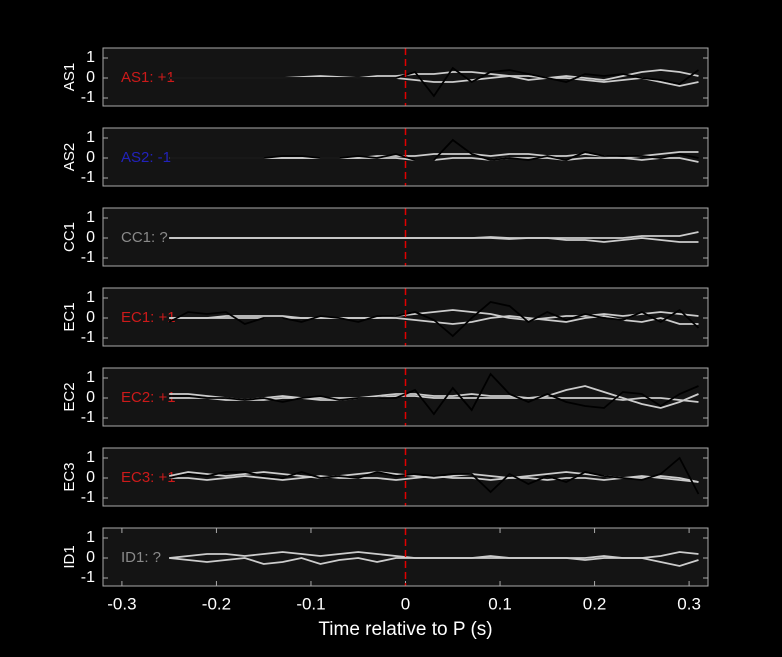  What do you see at coordinates (69, 157) in the screenshot?
I see `y-axis-label: AS2` at bounding box center [69, 157].